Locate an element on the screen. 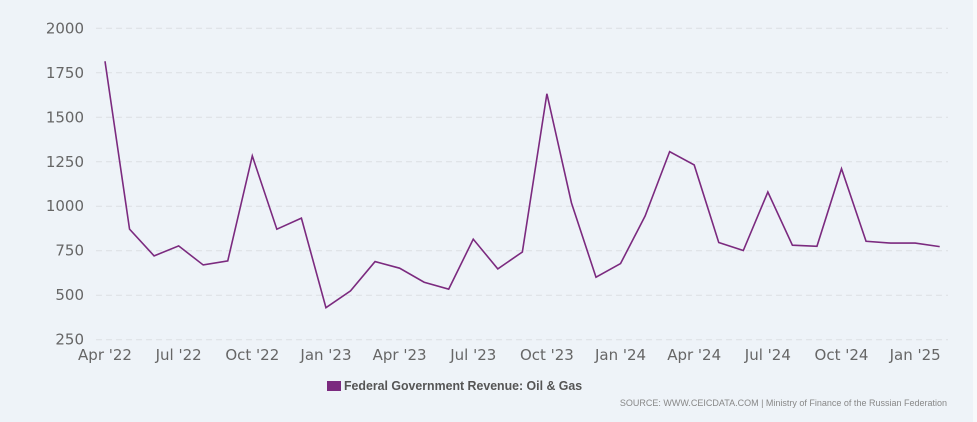  data-point: Apr '23: 652 is located at coordinates (400, 268).